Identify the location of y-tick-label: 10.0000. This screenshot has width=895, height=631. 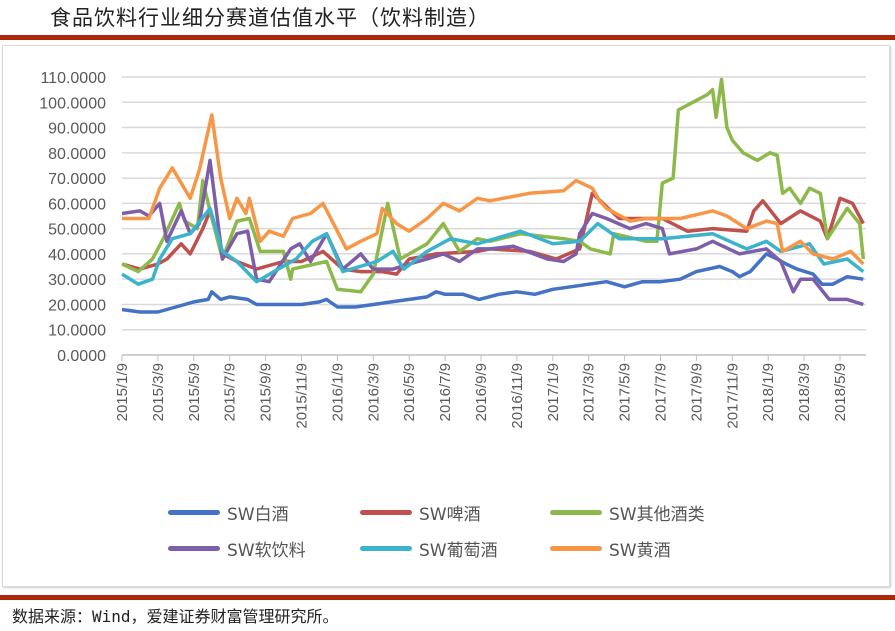
(77, 331).